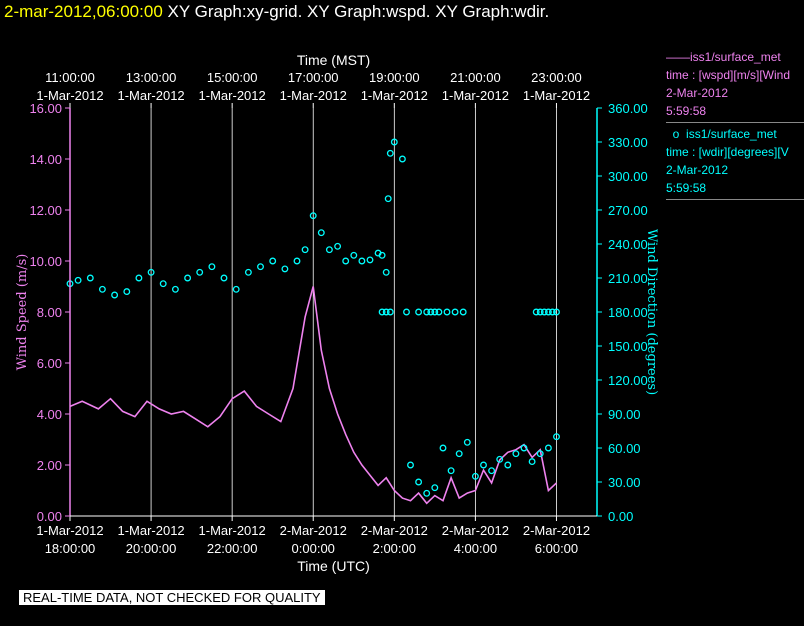 This screenshot has width=804, height=626. What do you see at coordinates (678, 57) in the screenshot?
I see `legend-wspd-marker: ——` at bounding box center [678, 57].